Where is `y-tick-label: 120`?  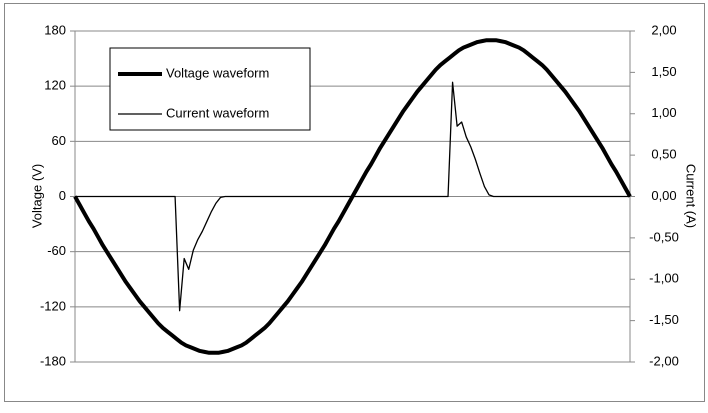 y-tick-label: 120 is located at coordinates (55, 85).